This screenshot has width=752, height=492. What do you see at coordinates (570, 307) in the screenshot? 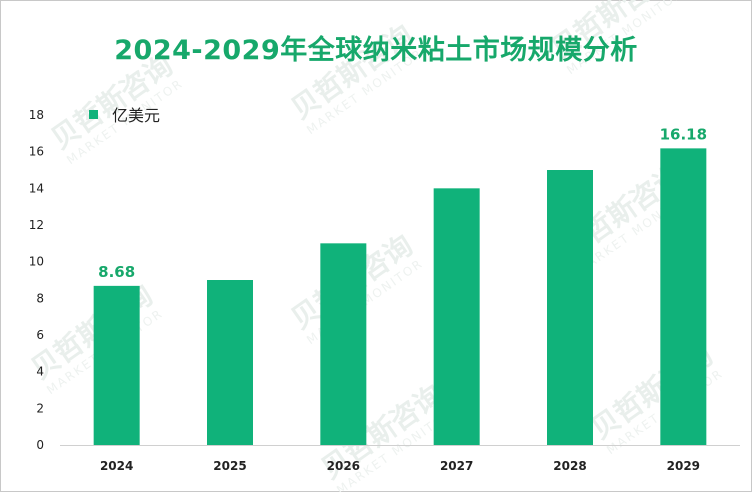
I see `bar-2028` at bounding box center [570, 307].